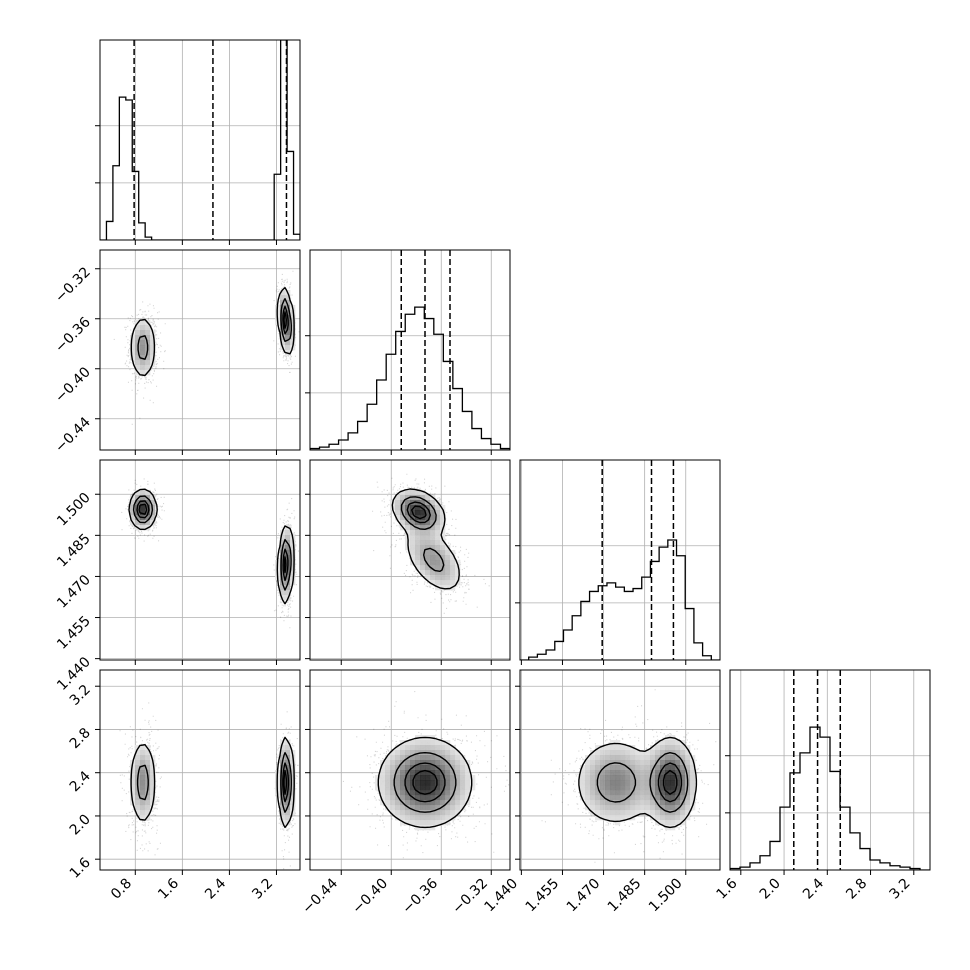 The width and height of the screenshot is (970, 970). I want to click on panel-frame, so click(620, 770).